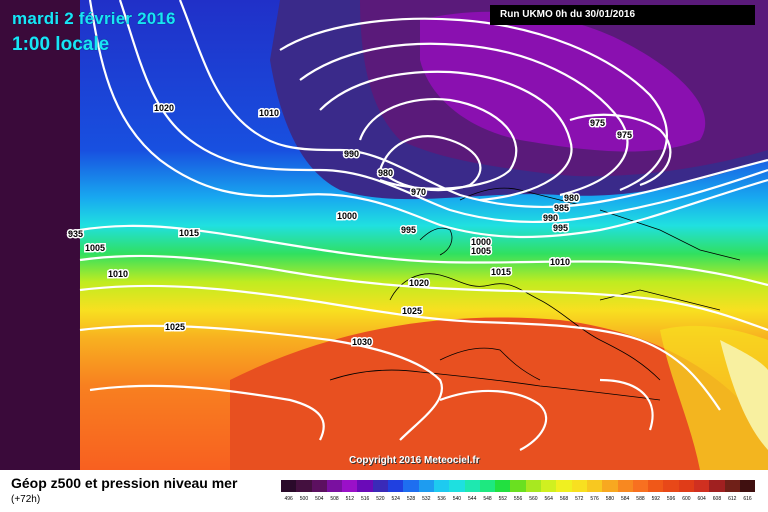  I want to click on legend-label: 504, so click(319, 499).